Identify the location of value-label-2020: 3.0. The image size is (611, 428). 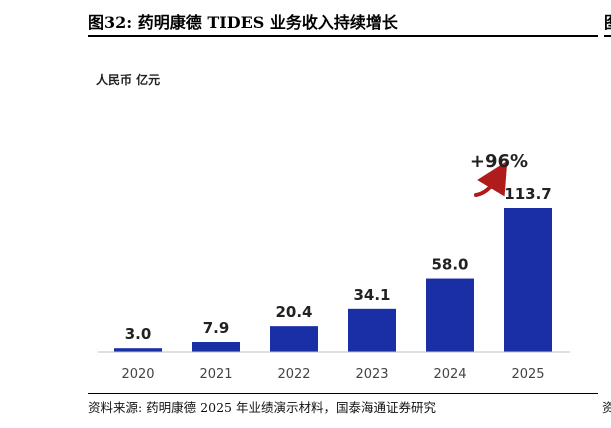
(138, 334).